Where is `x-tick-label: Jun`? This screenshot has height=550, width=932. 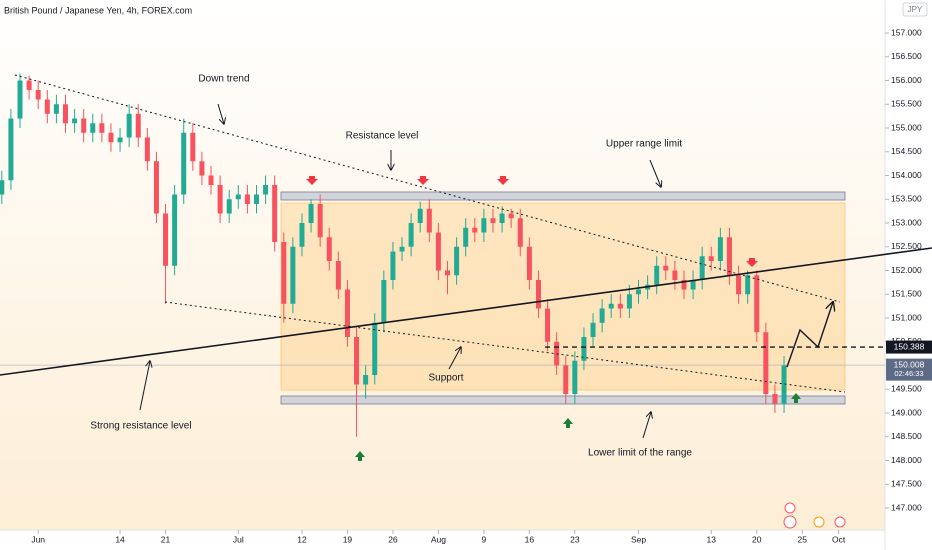 x-tick-label: Jun is located at coordinates (38, 539).